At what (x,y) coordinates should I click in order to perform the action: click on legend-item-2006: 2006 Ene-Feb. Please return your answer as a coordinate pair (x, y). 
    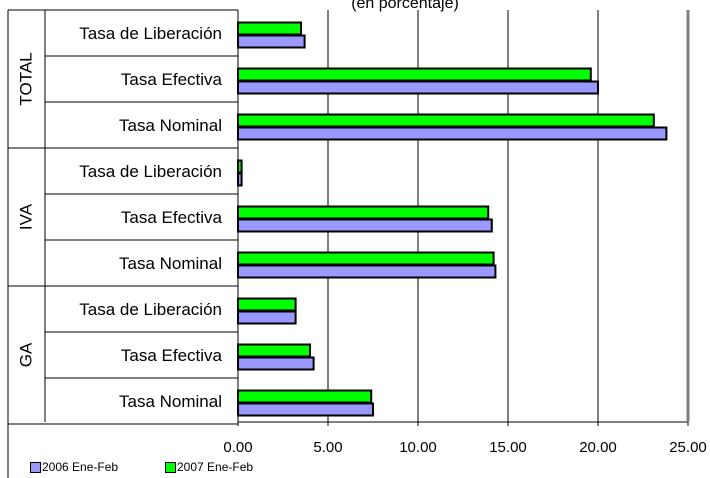
    Looking at the image, I should click on (74, 467).